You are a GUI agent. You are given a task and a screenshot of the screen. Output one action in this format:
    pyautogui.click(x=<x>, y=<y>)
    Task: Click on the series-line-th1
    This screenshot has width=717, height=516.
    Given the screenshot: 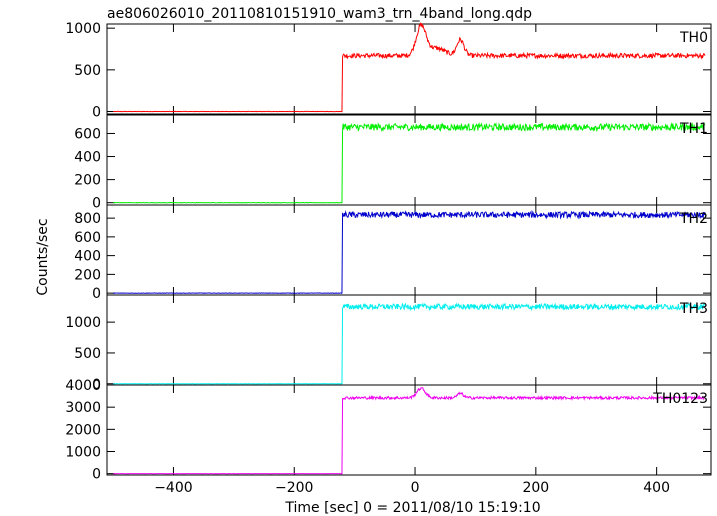 What is the action you would take?
    pyautogui.click(x=409, y=163)
    